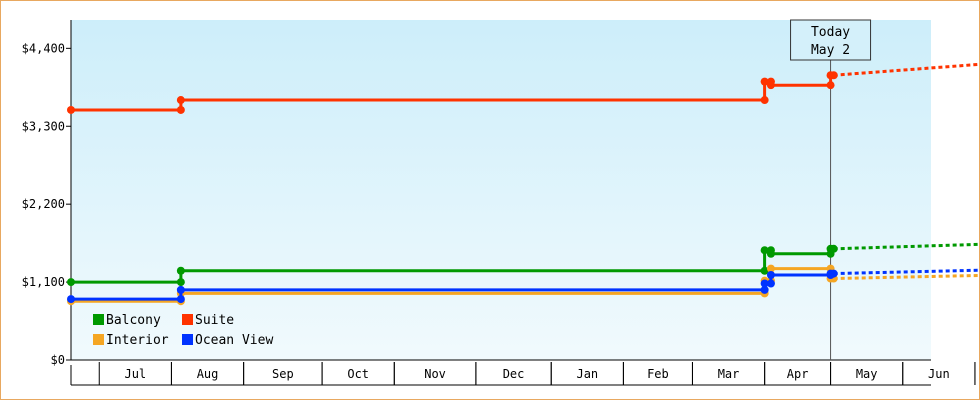  I want to click on legend-label-ocean-view: Ocean View, so click(234, 340).